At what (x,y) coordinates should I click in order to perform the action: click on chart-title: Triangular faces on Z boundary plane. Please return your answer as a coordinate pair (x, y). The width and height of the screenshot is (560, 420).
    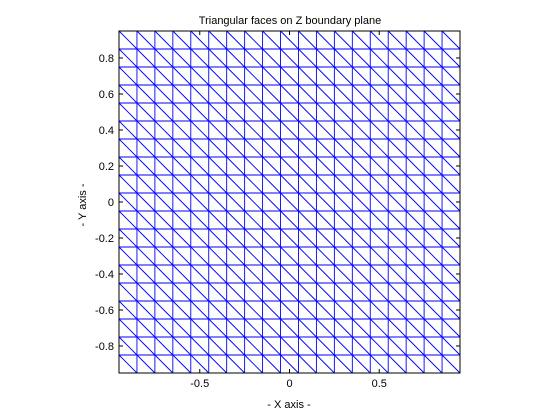
    Looking at the image, I should click on (290, 21).